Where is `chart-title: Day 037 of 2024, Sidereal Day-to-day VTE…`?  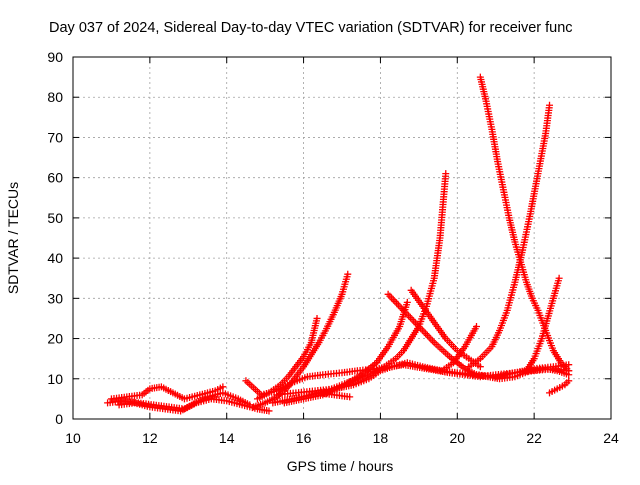 chart-title: Day 037 of 2024, Sidereal Day-to-day VTE… is located at coordinates (311, 28).